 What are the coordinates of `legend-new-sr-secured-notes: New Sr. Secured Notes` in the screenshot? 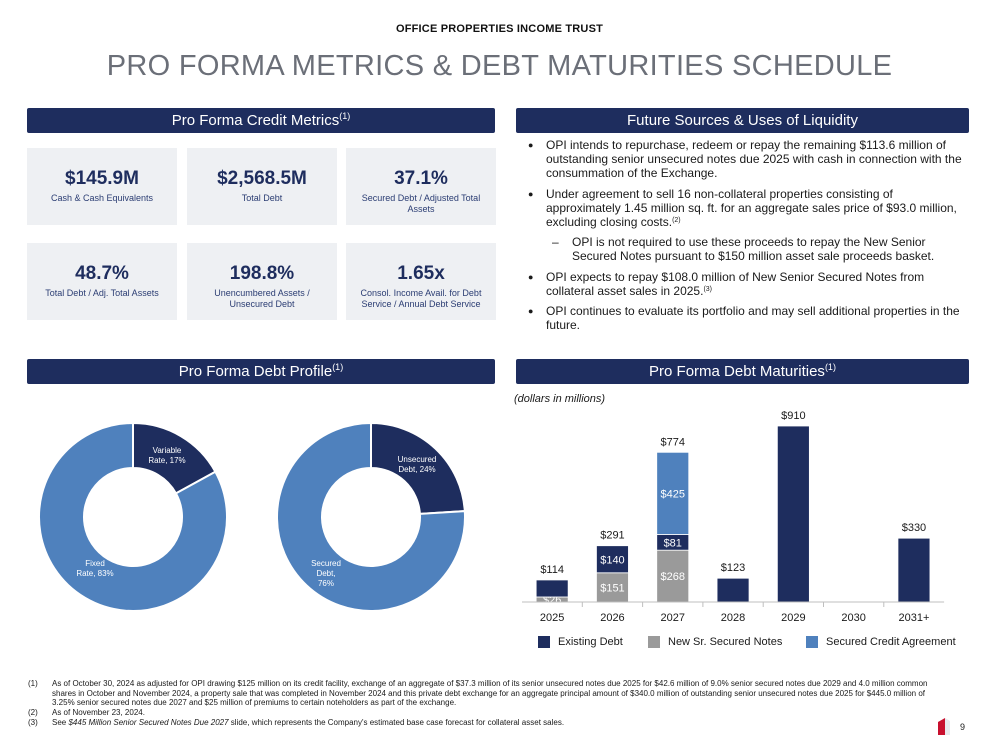 It's located at (715, 642).